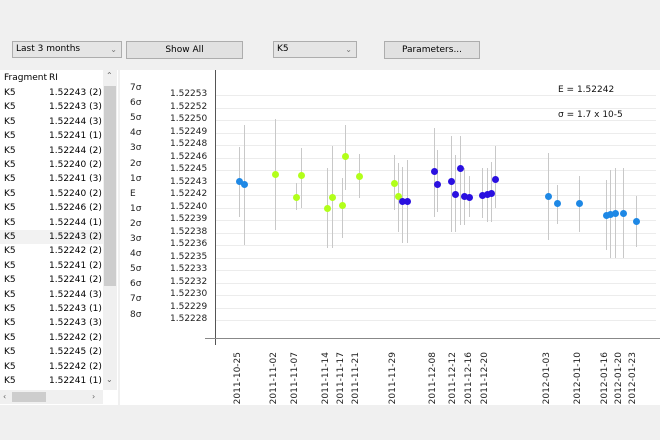 This screenshot has width=660, height=440. Describe the element at coordinates (51, 151) in the screenshot. I see `list-item: K5 1.52244 (2)` at that location.